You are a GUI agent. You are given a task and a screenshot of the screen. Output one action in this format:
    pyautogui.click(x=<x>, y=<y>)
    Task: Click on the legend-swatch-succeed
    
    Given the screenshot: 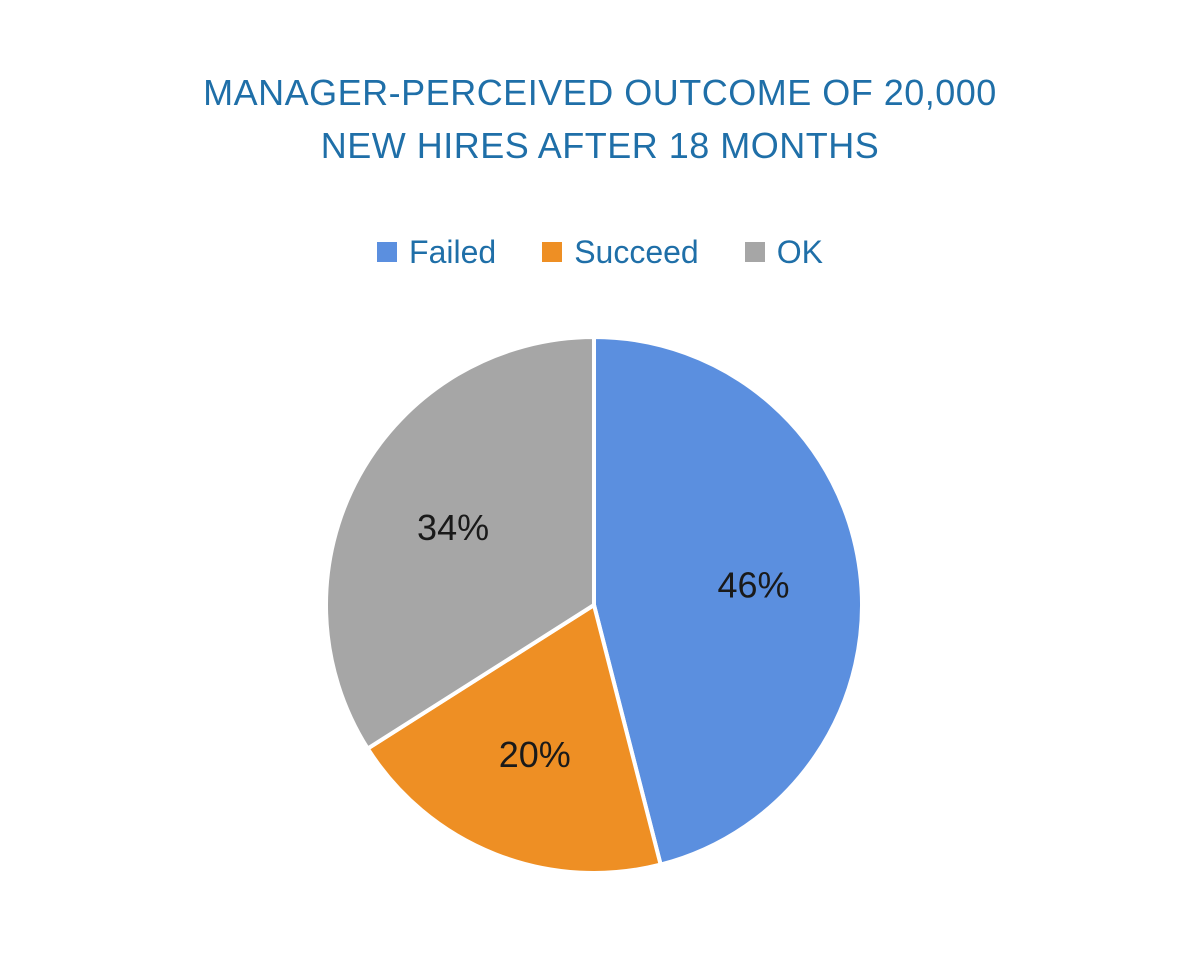 What is the action you would take?
    pyautogui.click(x=552, y=252)
    